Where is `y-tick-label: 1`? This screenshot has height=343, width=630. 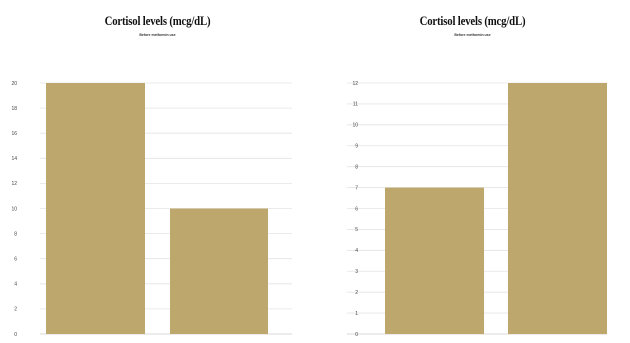 y-tick-label: 1 is located at coordinates (356, 314).